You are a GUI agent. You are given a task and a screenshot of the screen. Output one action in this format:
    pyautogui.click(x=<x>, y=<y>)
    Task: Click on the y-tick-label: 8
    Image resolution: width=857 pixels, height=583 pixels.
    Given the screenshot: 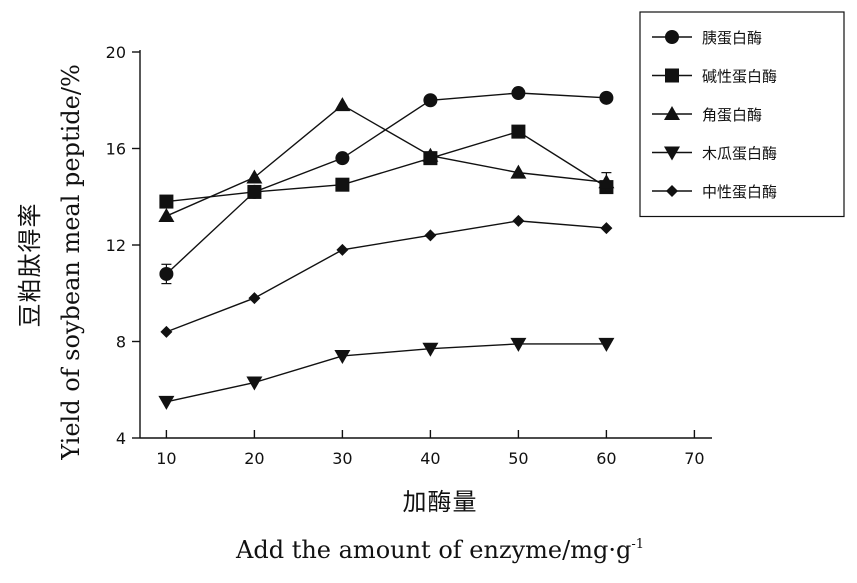 What is the action you would take?
    pyautogui.click(x=121, y=342)
    